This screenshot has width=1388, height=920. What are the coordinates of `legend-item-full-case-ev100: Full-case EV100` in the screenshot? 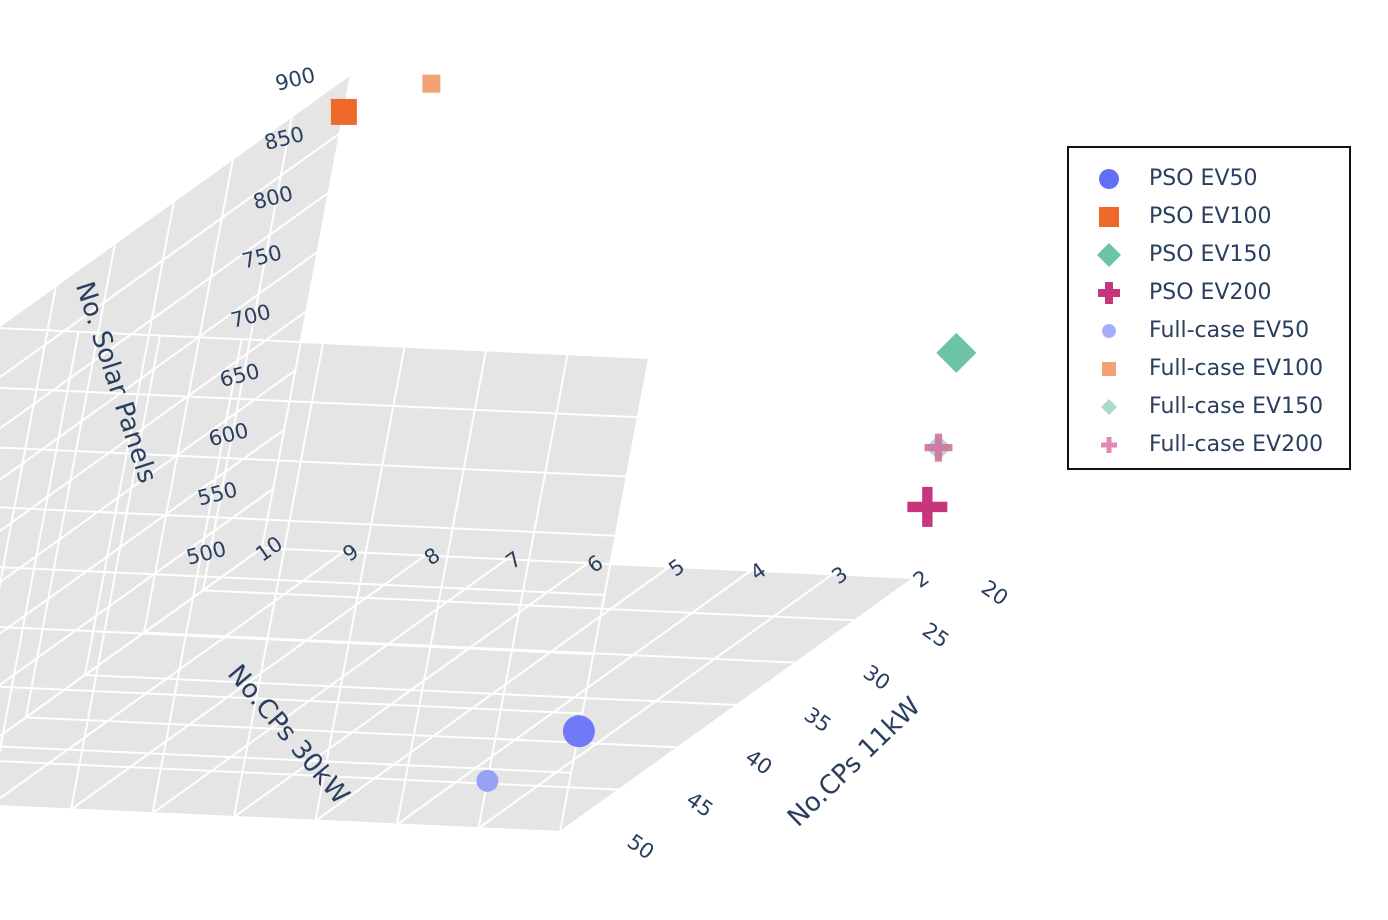 It's located at (1209, 369).